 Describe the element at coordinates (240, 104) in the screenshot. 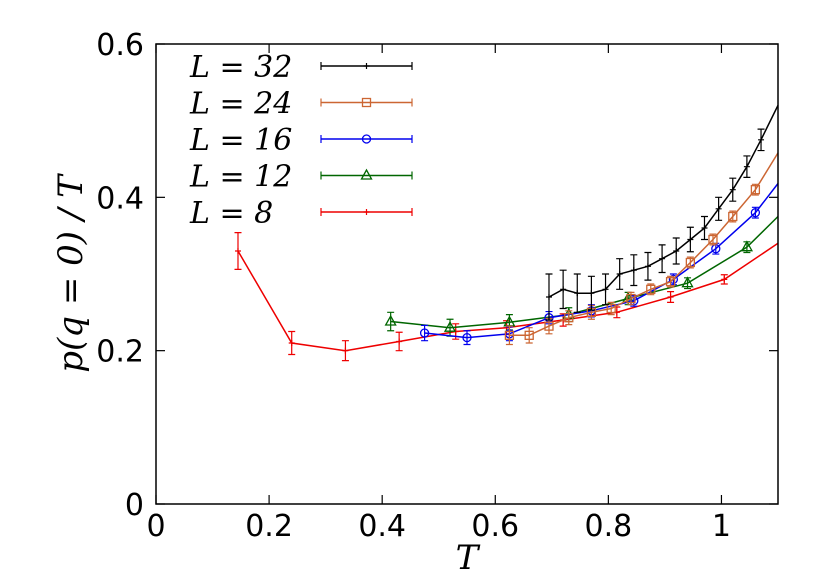

I see `legend-label: L = 24` at that location.